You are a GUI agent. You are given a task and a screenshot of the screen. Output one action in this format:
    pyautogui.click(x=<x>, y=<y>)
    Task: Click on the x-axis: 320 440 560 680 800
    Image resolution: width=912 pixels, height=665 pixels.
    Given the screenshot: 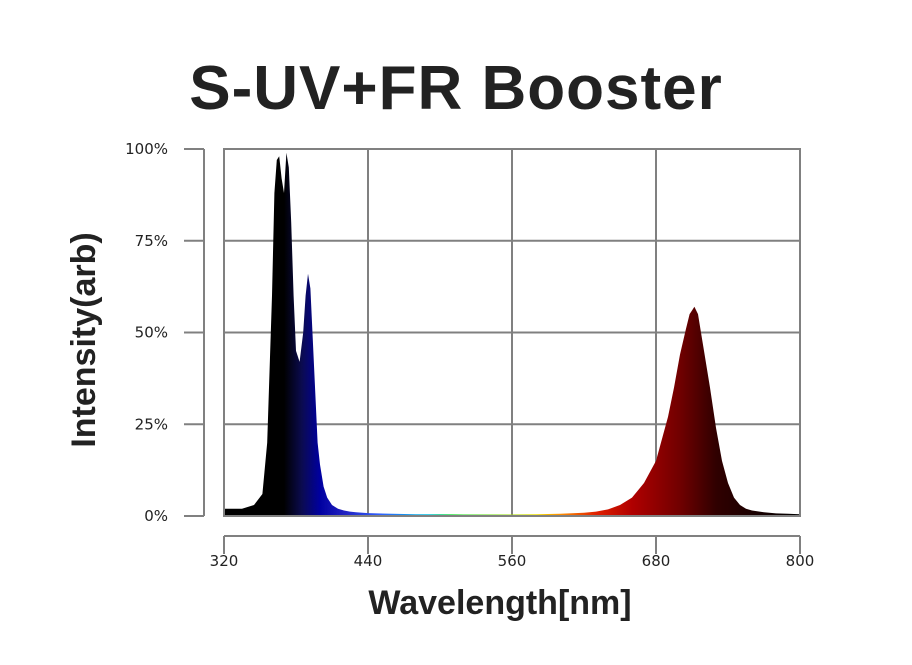 What is the action you would take?
    pyautogui.click(x=512, y=552)
    